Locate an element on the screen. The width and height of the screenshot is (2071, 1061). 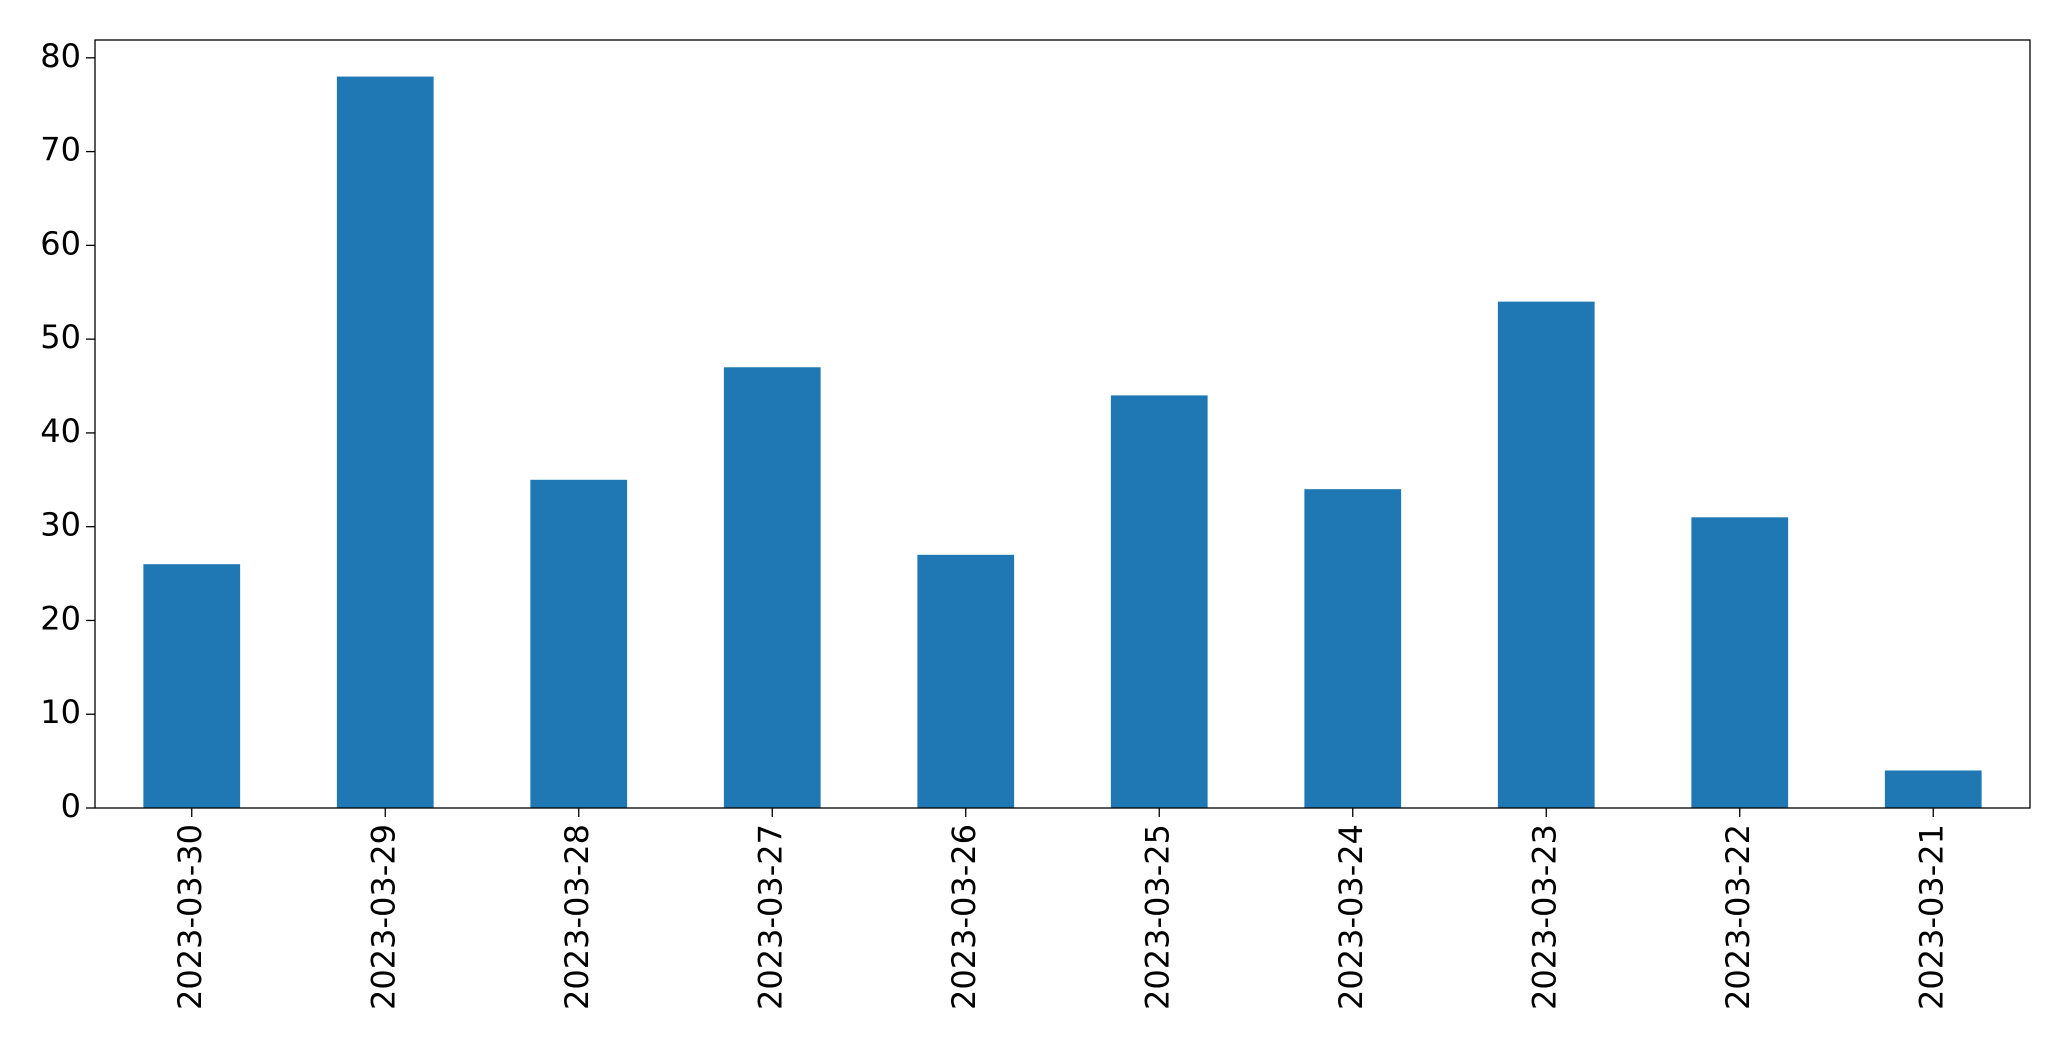
y-tick-label: 30 is located at coordinates (60, 525).